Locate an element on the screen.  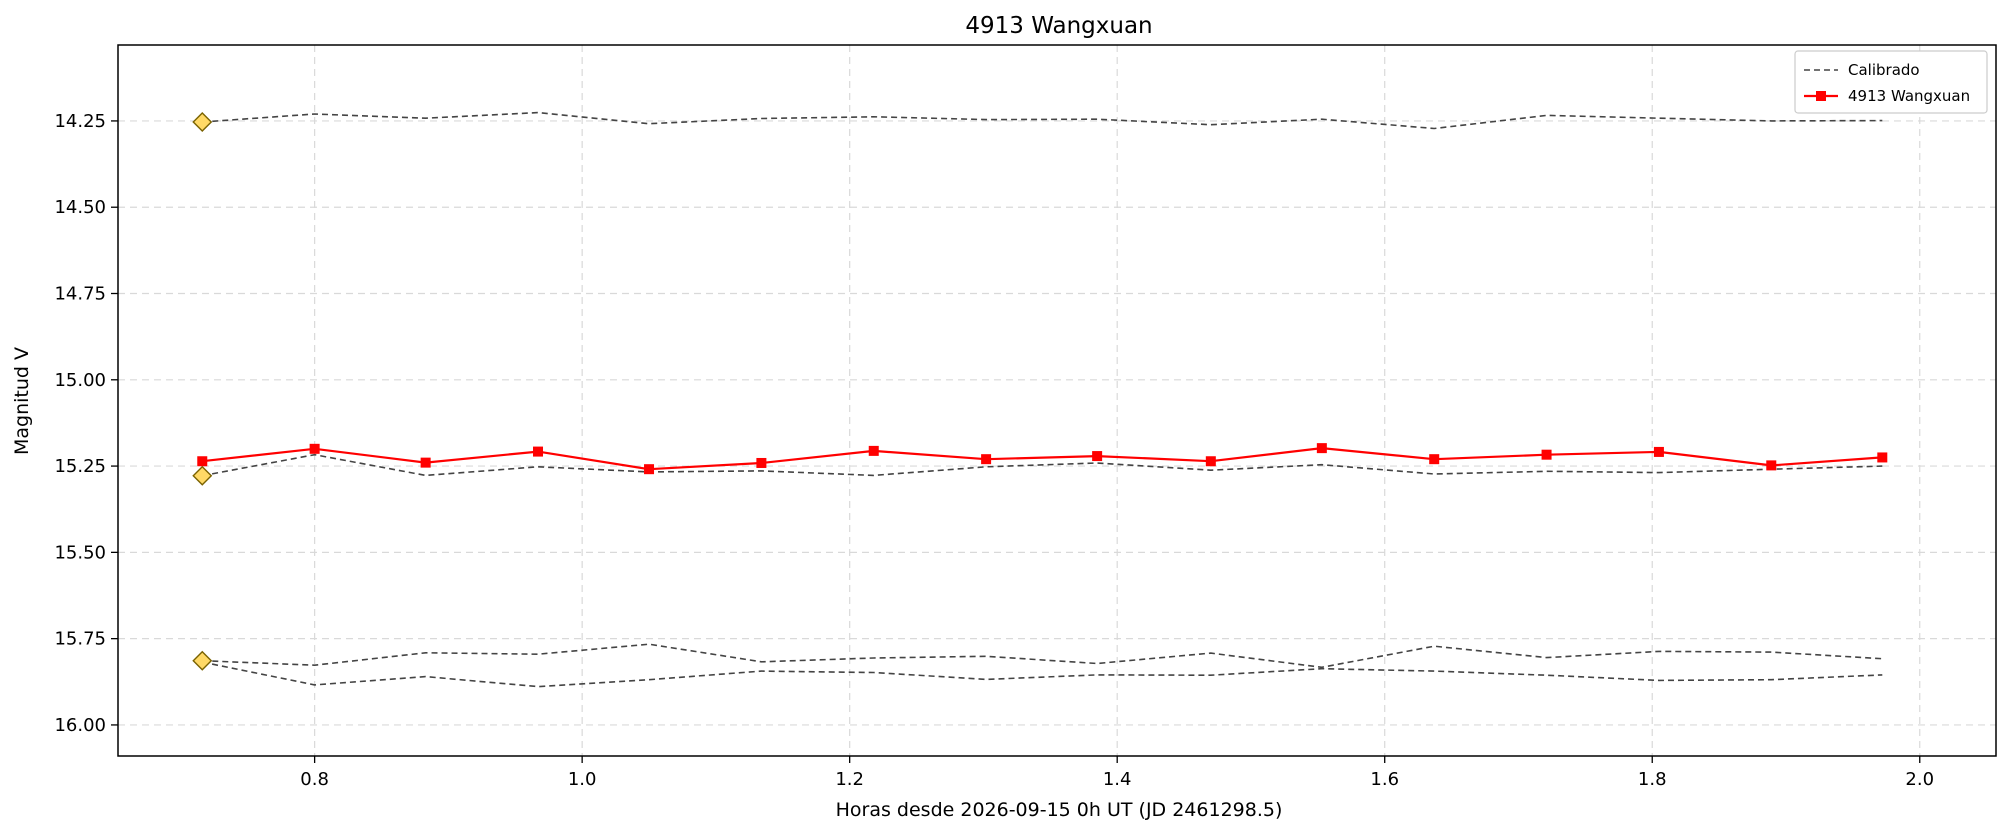
legend-box is located at coordinates (1891, 82).